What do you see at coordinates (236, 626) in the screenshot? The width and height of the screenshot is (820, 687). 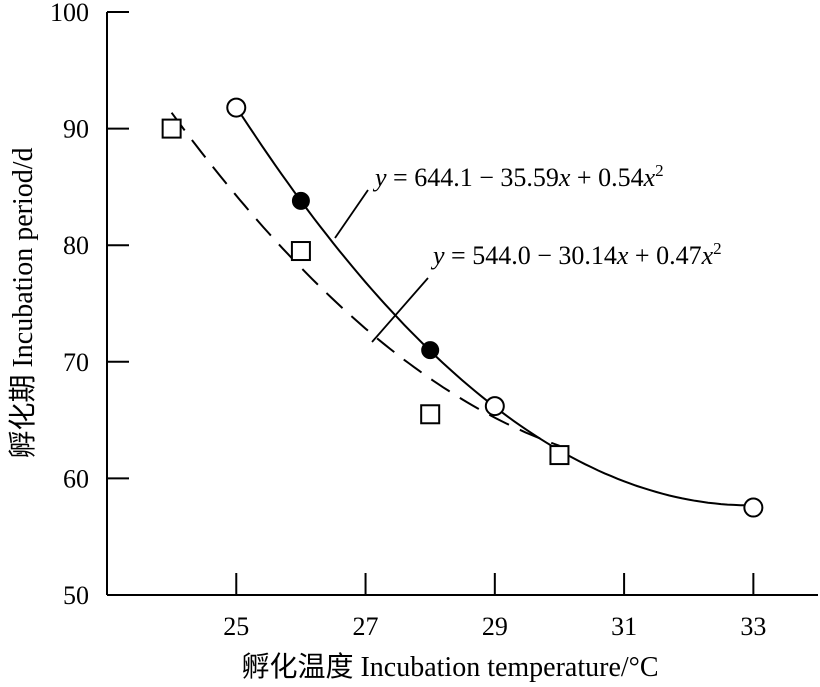 I see `x-tick-label: 25` at bounding box center [236, 626].